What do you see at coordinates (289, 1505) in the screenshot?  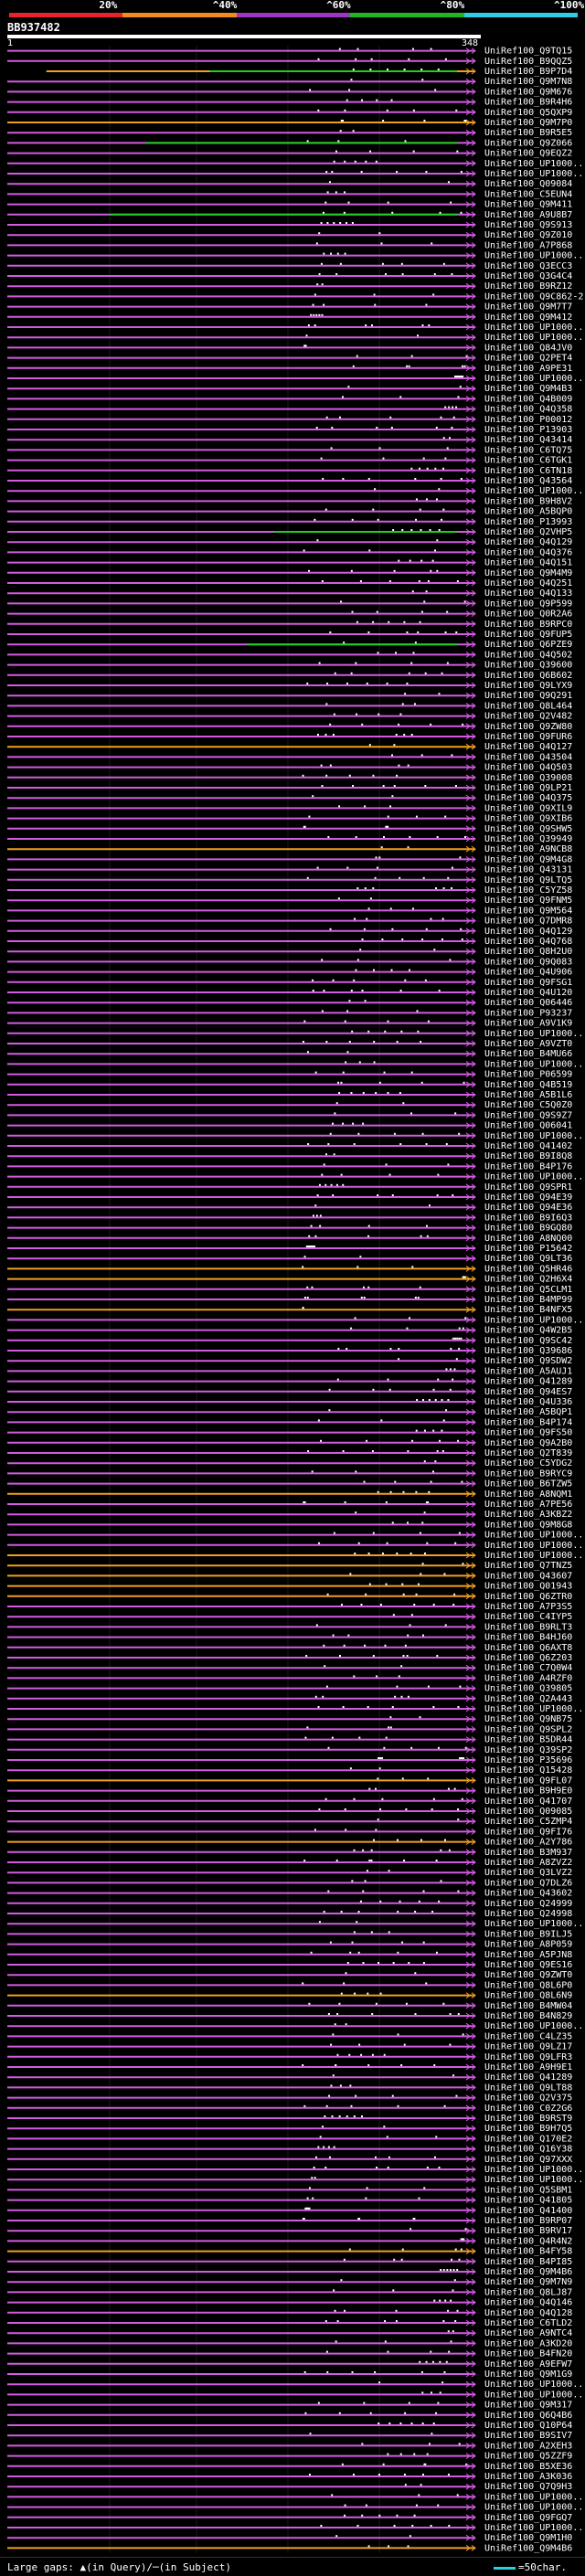 I see `hit-row: UniRef100_A7PE56` at bounding box center [289, 1505].